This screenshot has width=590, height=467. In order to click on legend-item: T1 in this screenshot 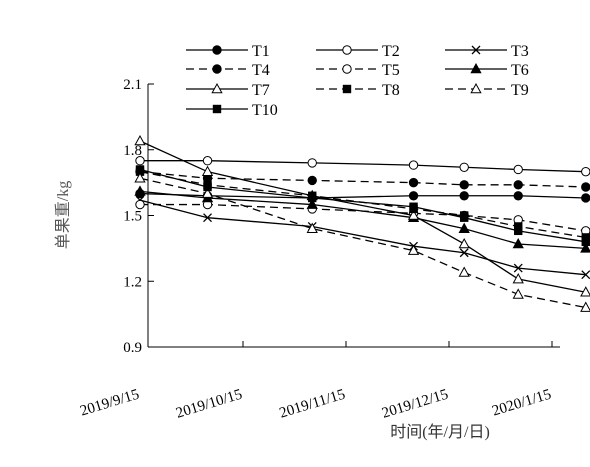, I will do `click(228, 51)`.